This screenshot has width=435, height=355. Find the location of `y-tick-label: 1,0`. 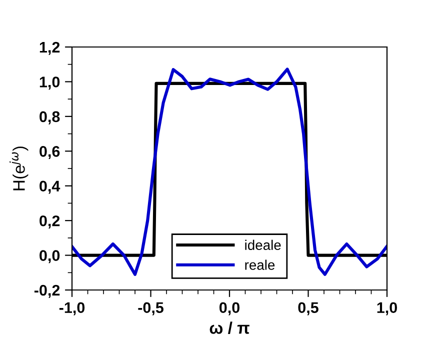

y-tick-label: 1,0 is located at coordinates (50, 83).